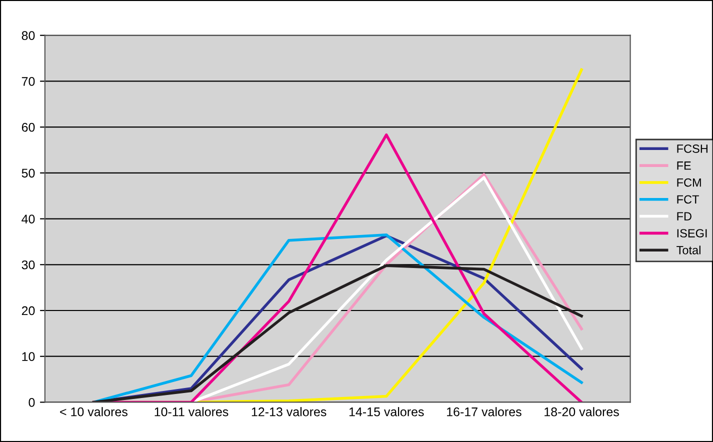 The image size is (713, 442). I want to click on y-tick-label: 50, so click(28, 173).